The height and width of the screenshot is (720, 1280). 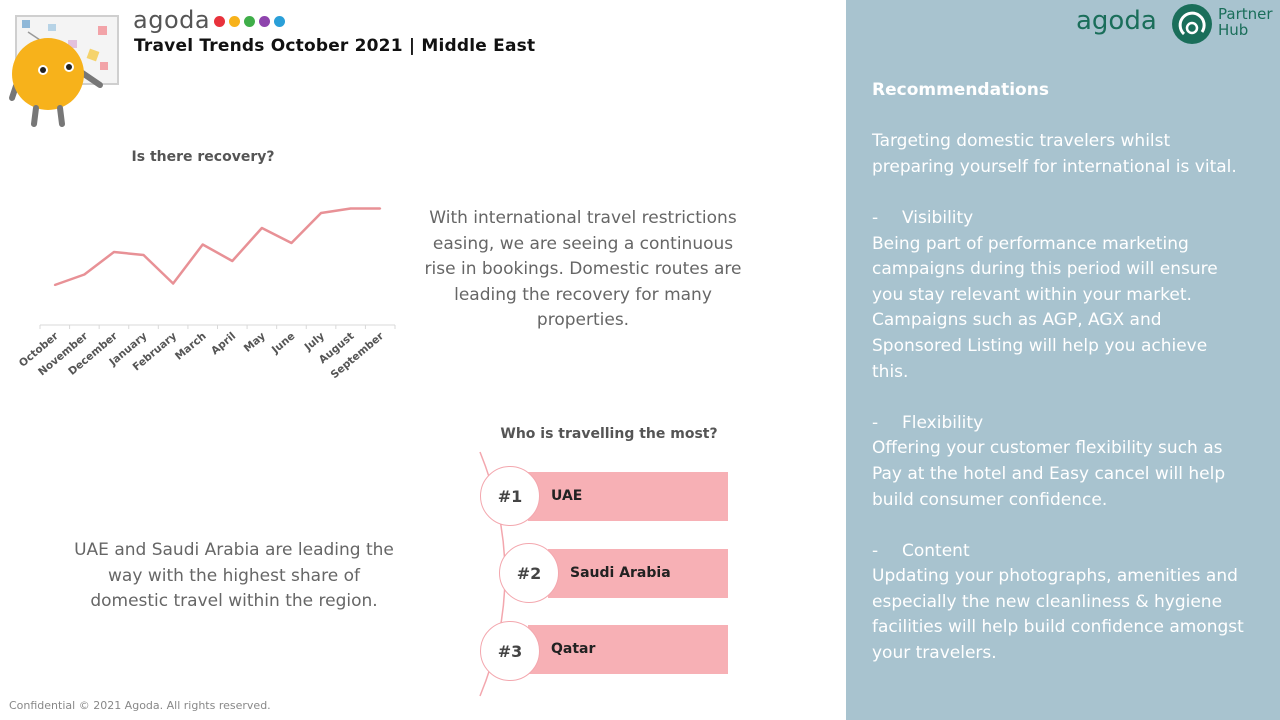 What do you see at coordinates (255, 342) in the screenshot?
I see `x-tick-label: May` at bounding box center [255, 342].